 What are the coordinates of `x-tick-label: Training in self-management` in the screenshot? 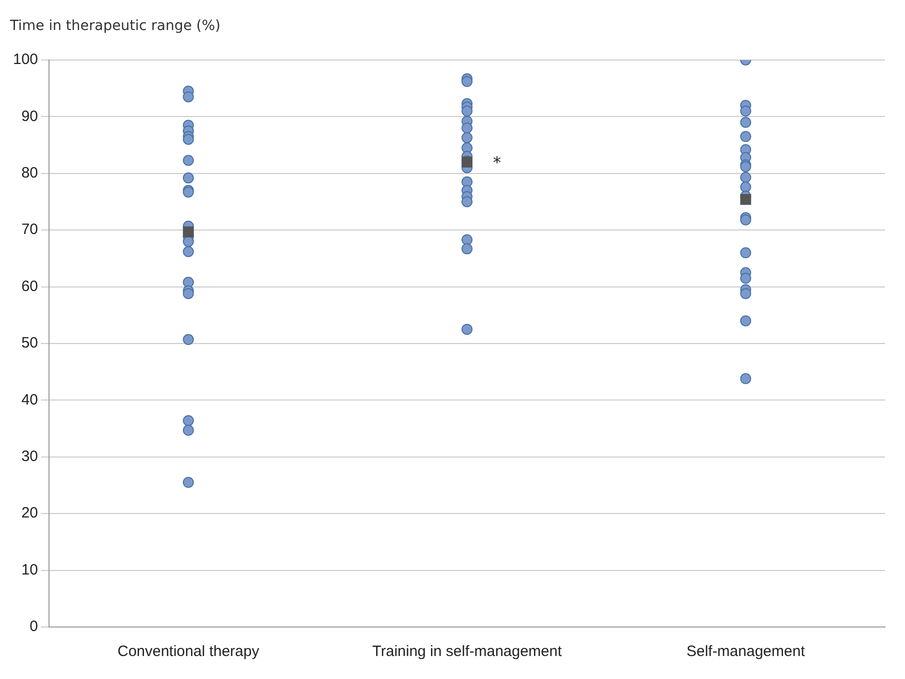 It's located at (467, 651).